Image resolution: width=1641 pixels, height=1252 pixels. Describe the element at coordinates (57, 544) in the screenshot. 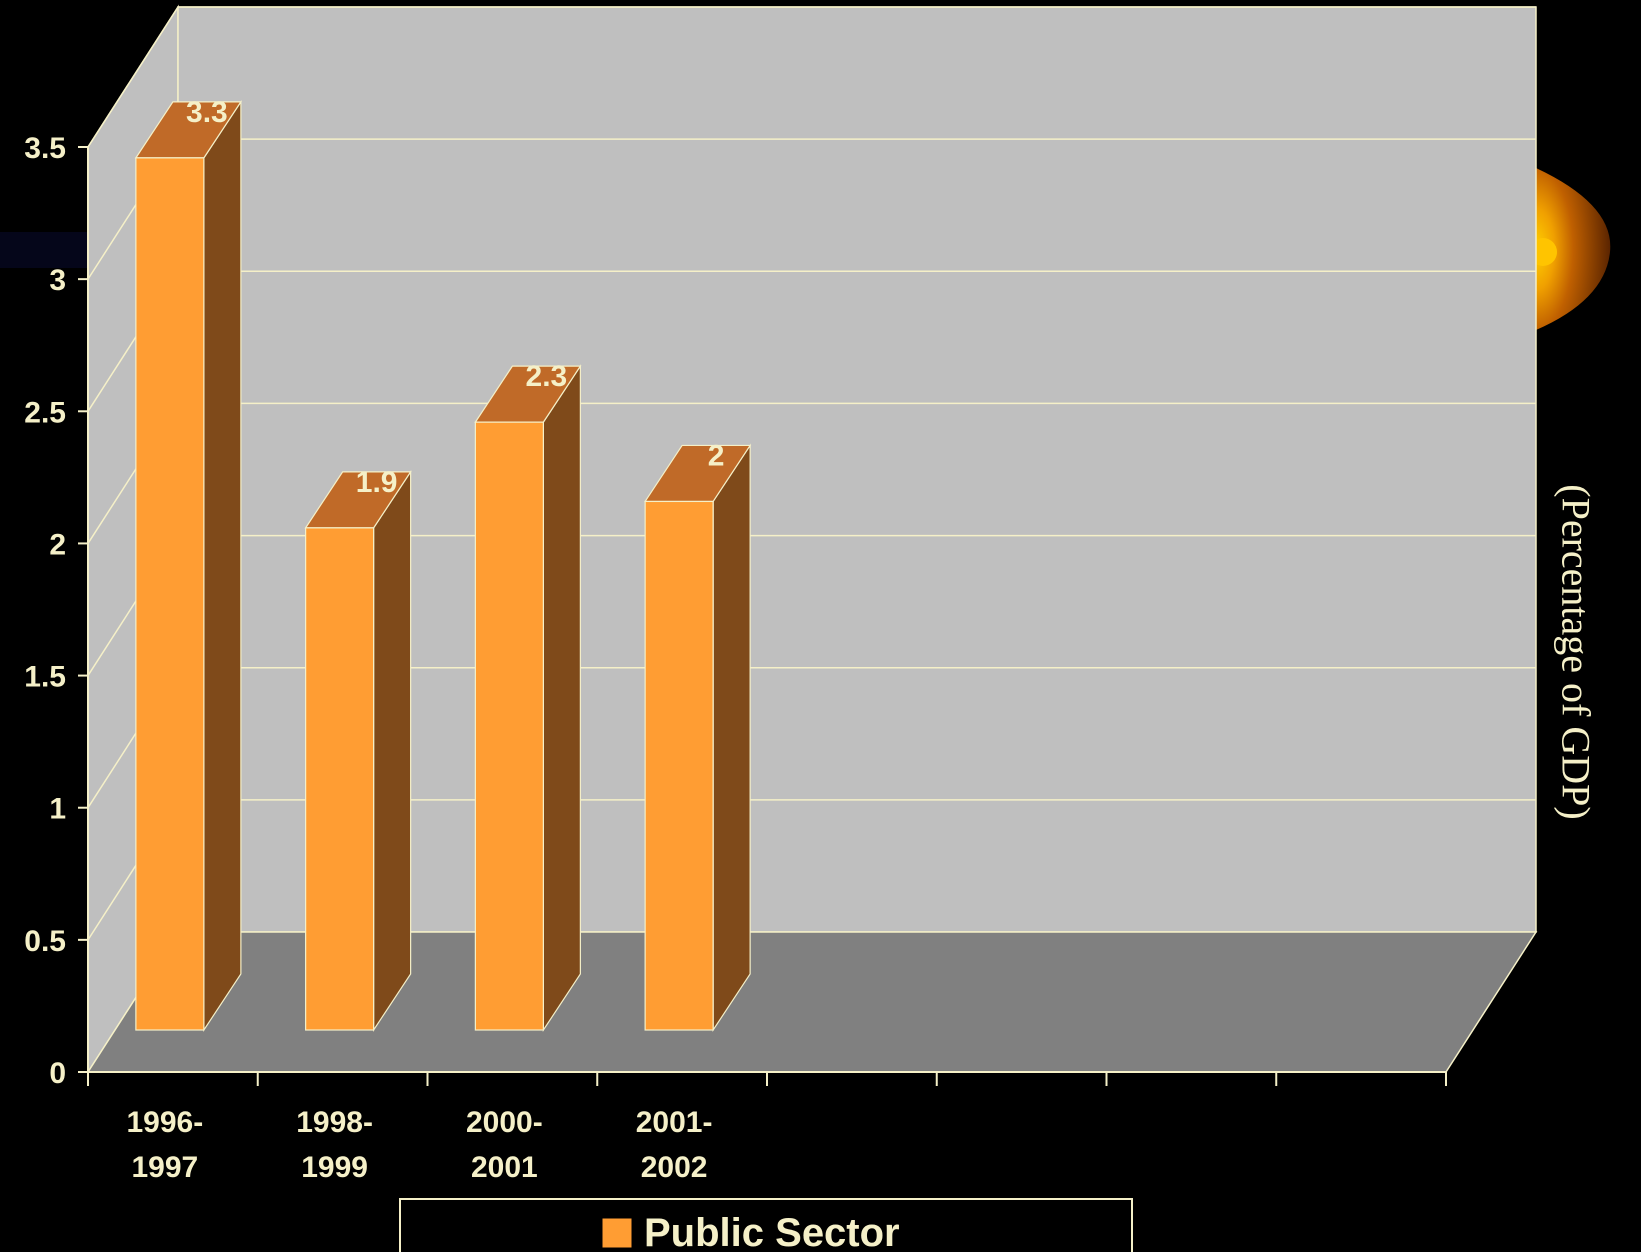

I see `y-tick-label: 2` at that location.